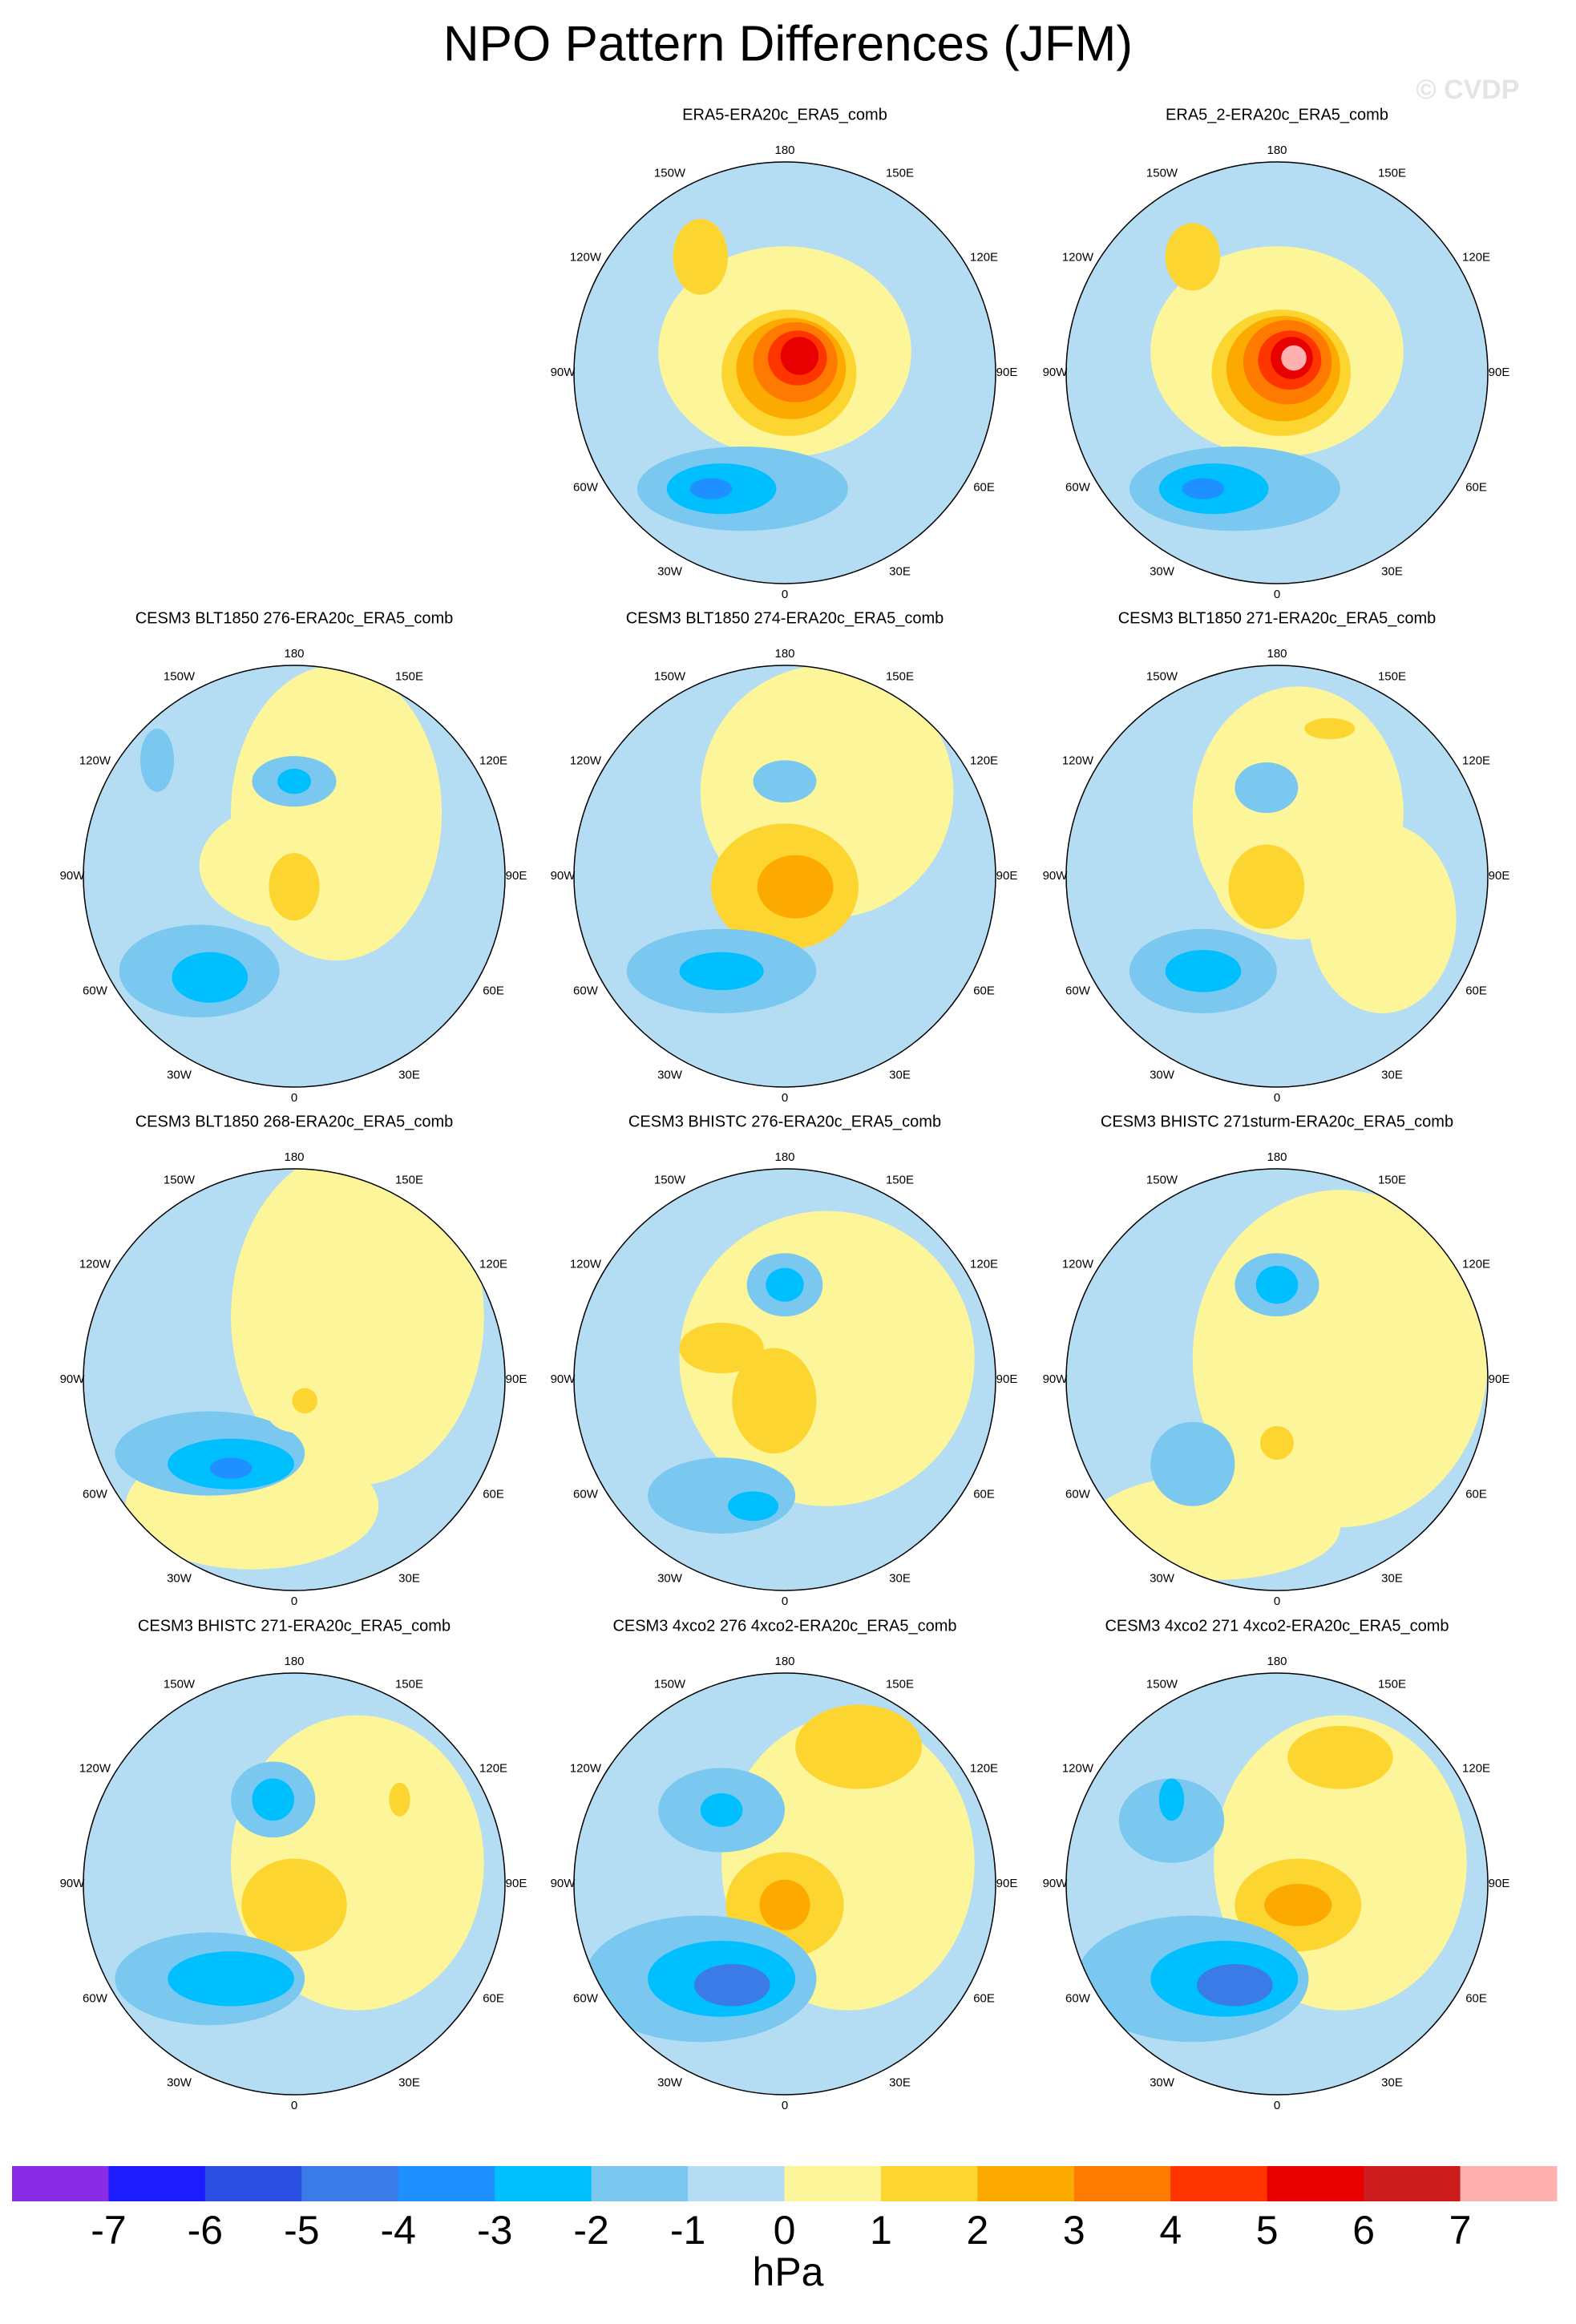  I want to click on watermark: © CVDP, so click(1468, 90).